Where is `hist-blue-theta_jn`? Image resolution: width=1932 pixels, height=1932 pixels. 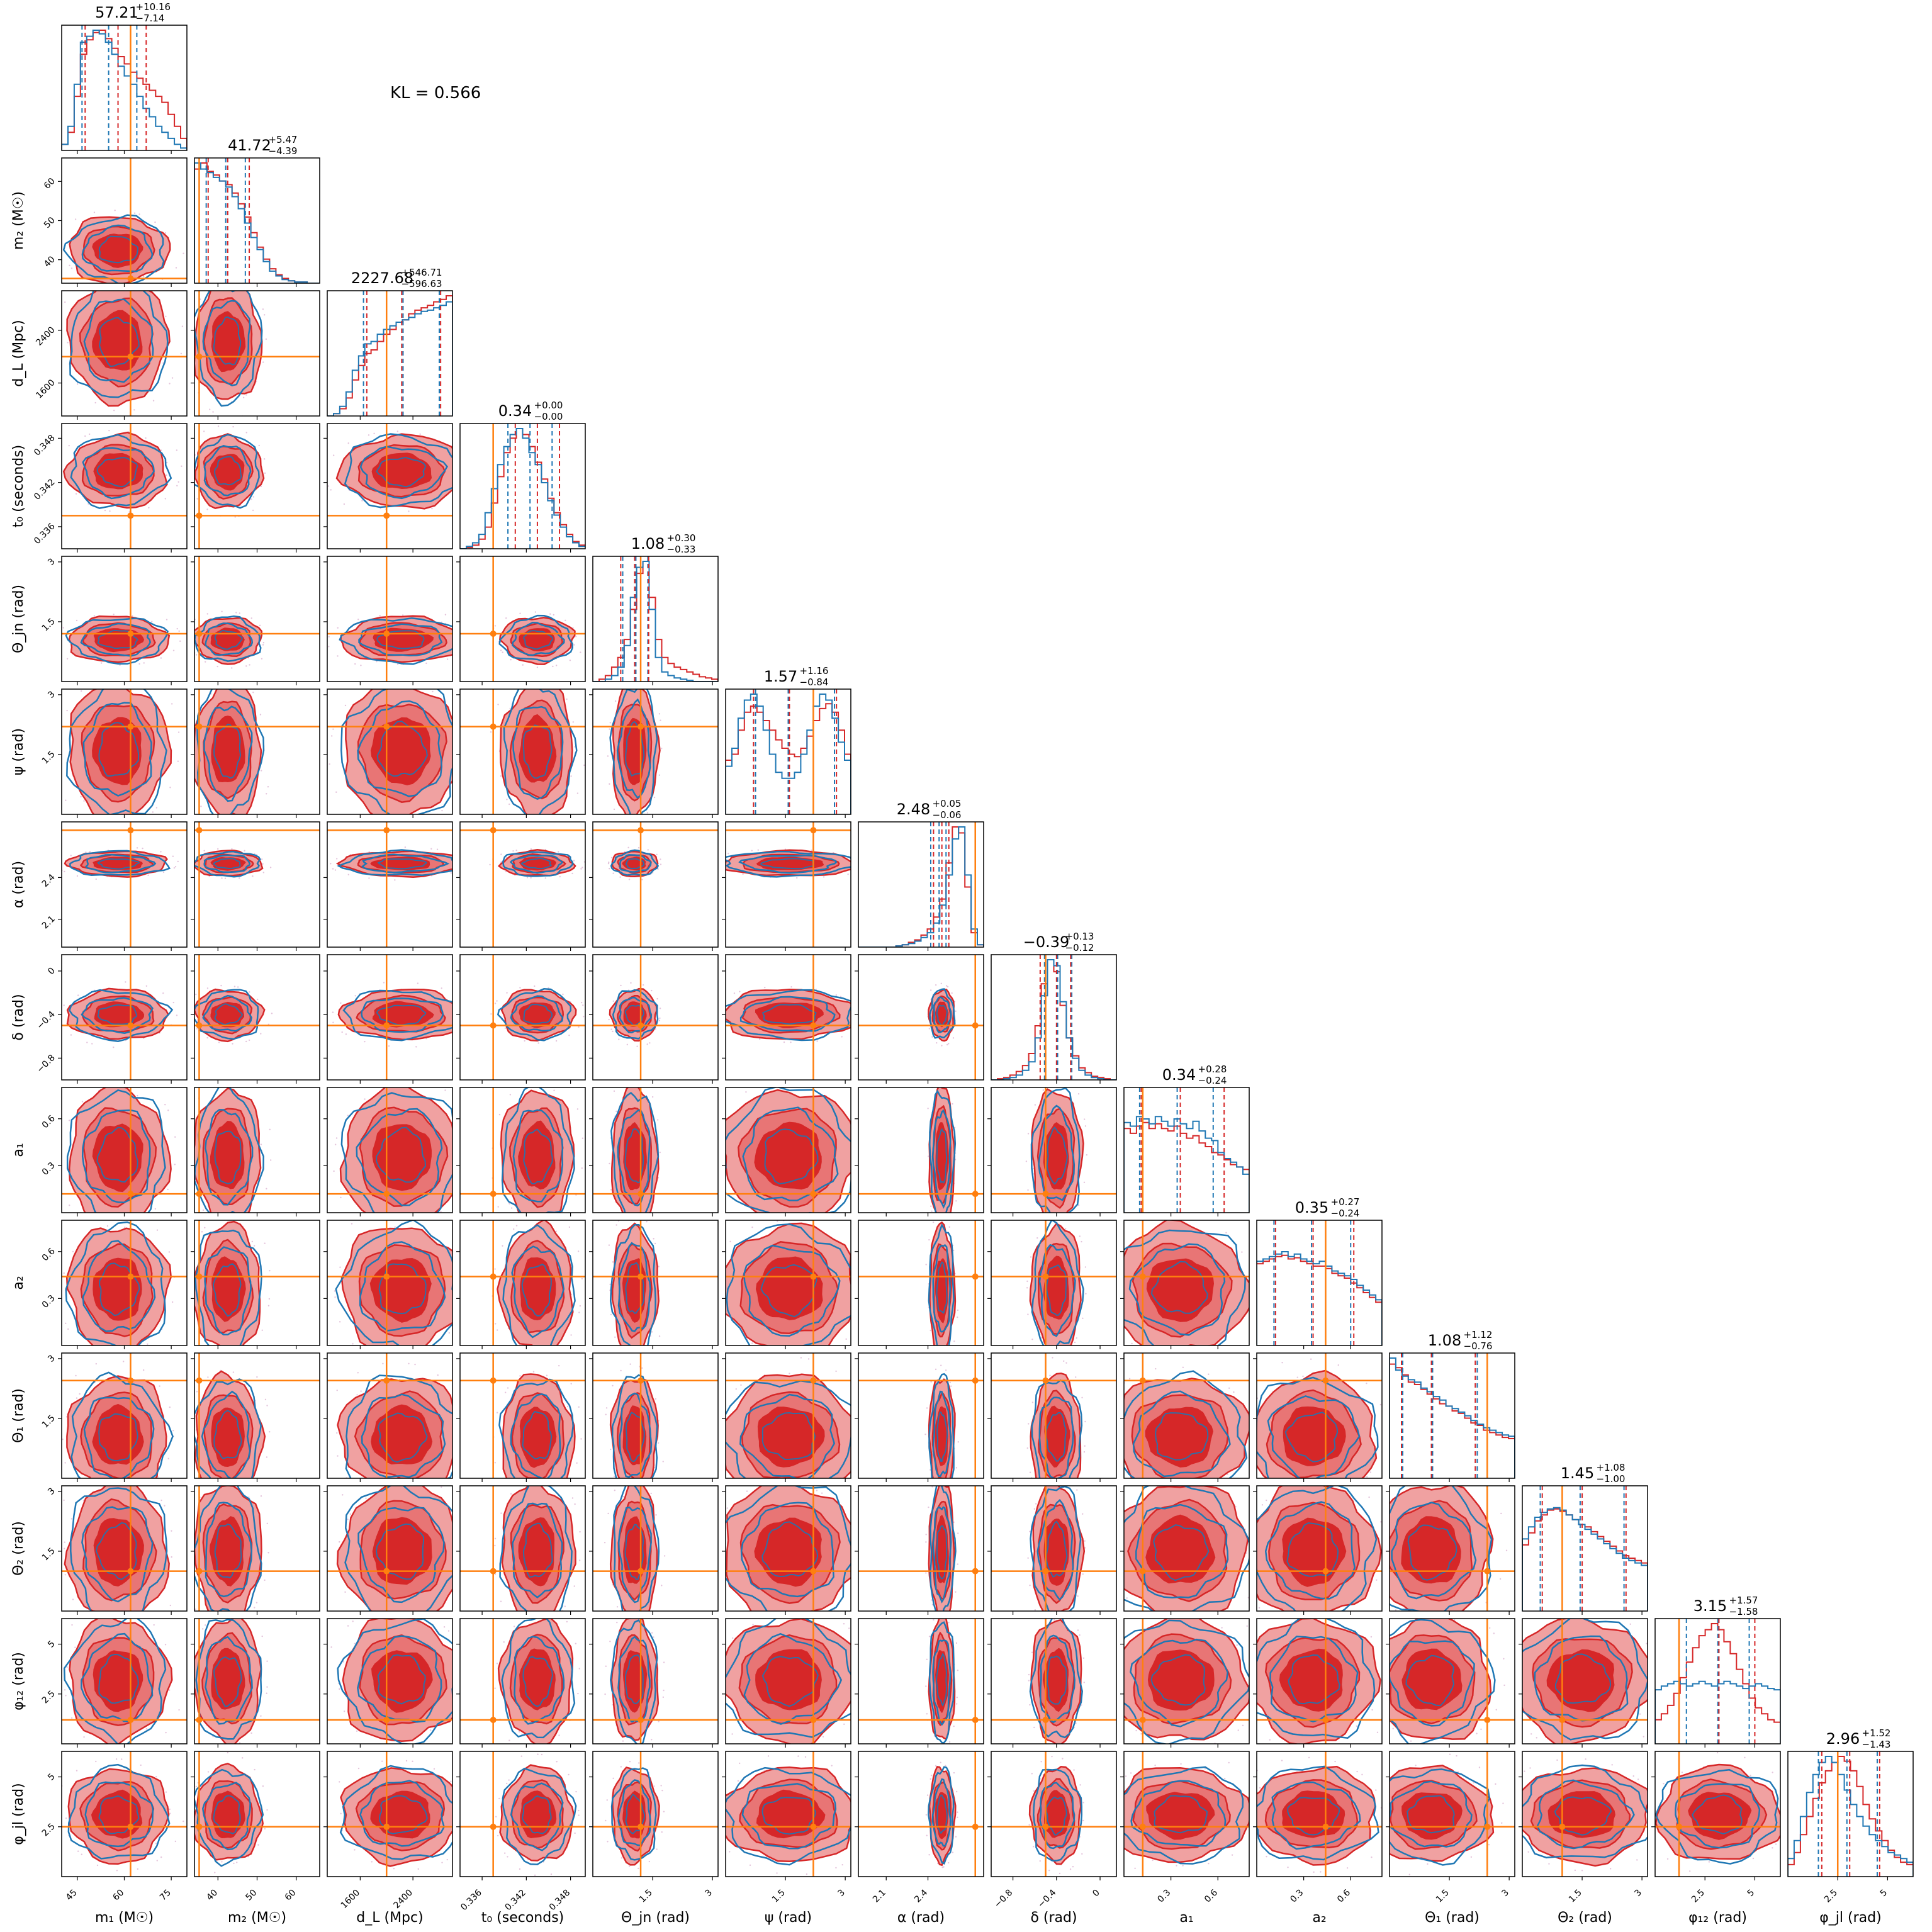
hist-blue-theta_jn is located at coordinates (655, 621).